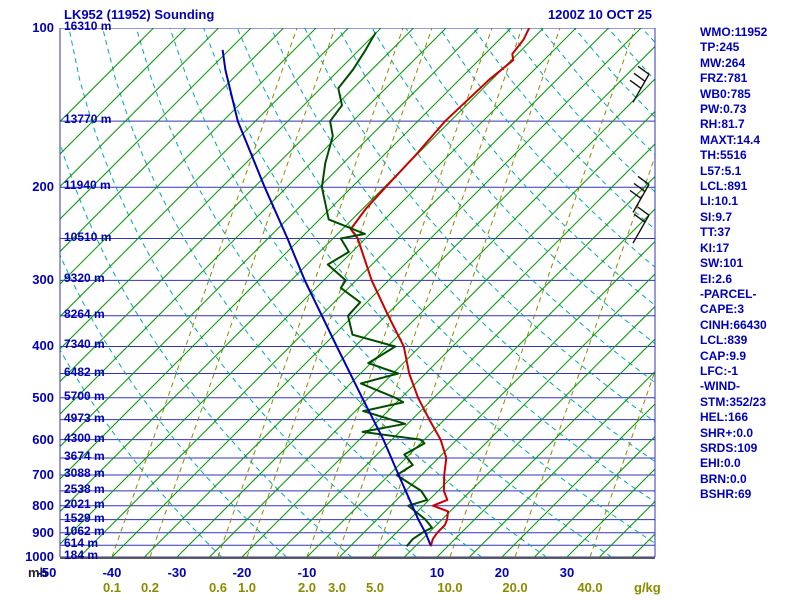 The height and width of the screenshot is (600, 800). I want to click on stat-line: FRZ:781, so click(724, 78).